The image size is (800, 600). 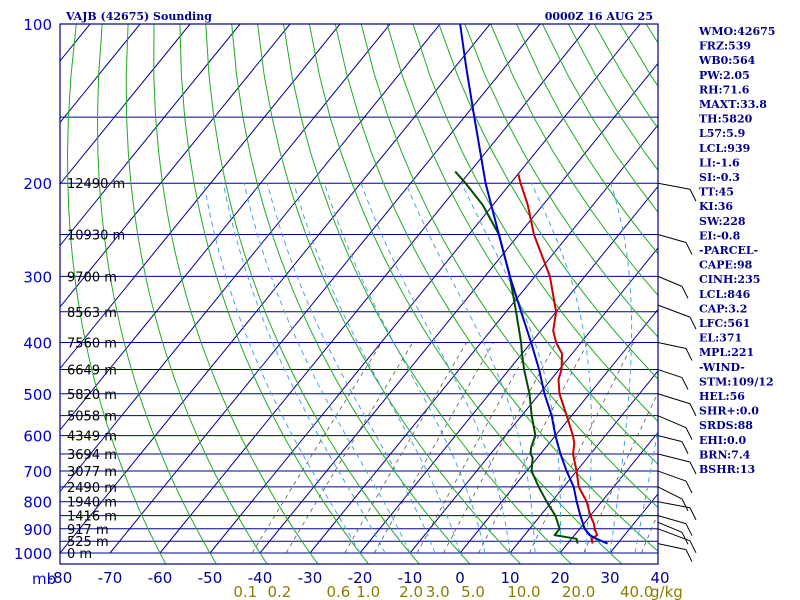 What do you see at coordinates (410, 578) in the screenshot?
I see `temperature-tick-label: -10` at bounding box center [410, 578].